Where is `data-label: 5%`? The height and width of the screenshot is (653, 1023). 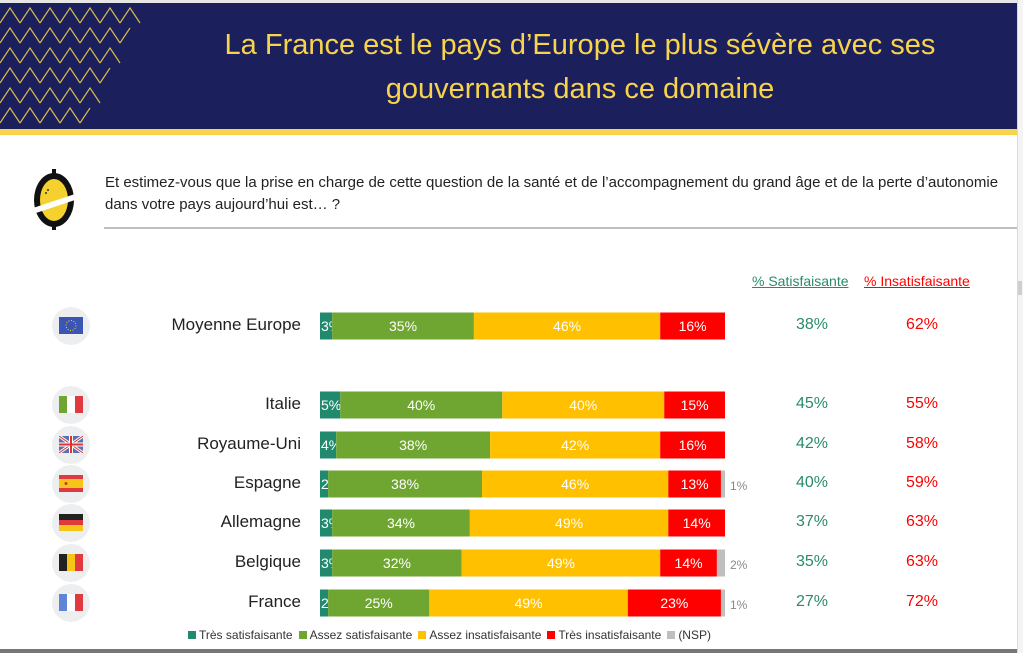
data-label: 5% is located at coordinates (331, 405).